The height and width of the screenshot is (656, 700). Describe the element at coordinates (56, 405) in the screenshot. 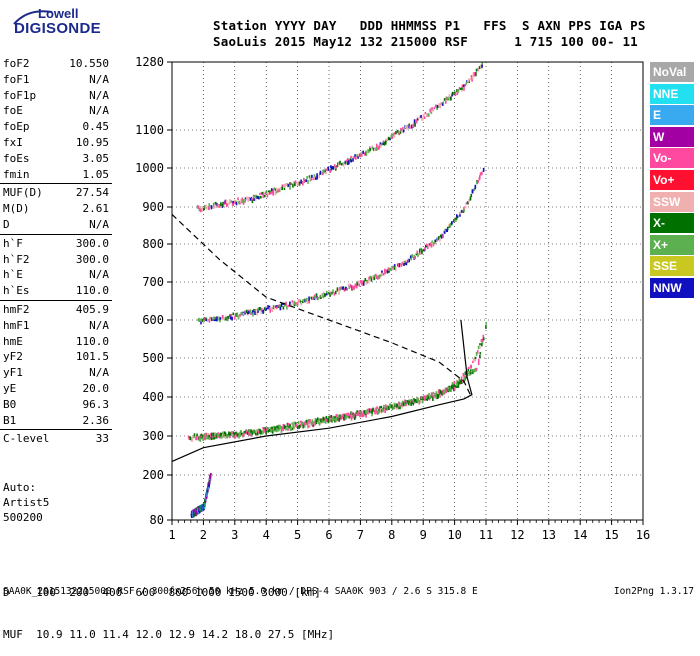

I see `param-row: B0 96.3` at that location.